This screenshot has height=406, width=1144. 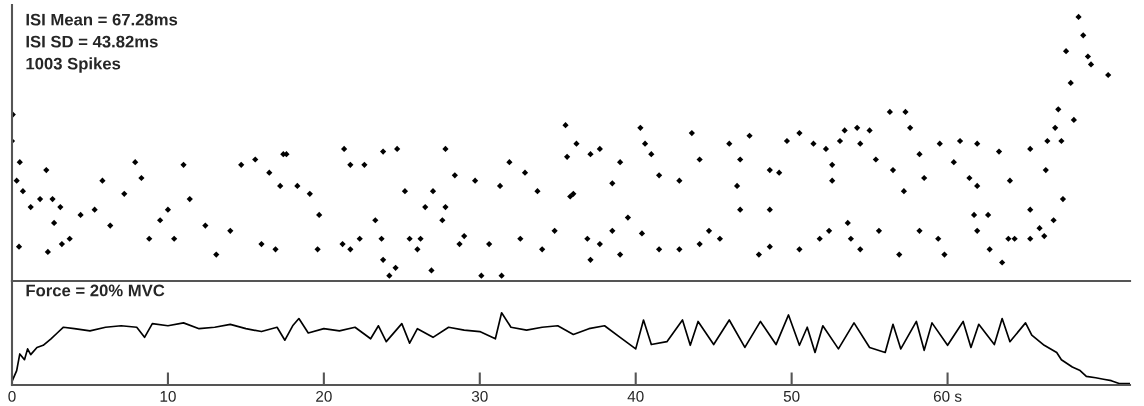 I want to click on annotation: ISI Mean = 67.28ms, so click(x=102, y=19).